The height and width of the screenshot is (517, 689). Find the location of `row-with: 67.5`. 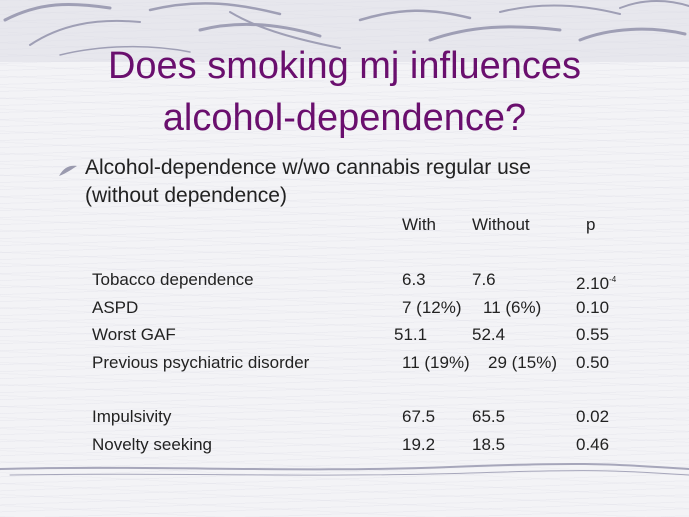

row-with: 67.5 is located at coordinates (419, 416).